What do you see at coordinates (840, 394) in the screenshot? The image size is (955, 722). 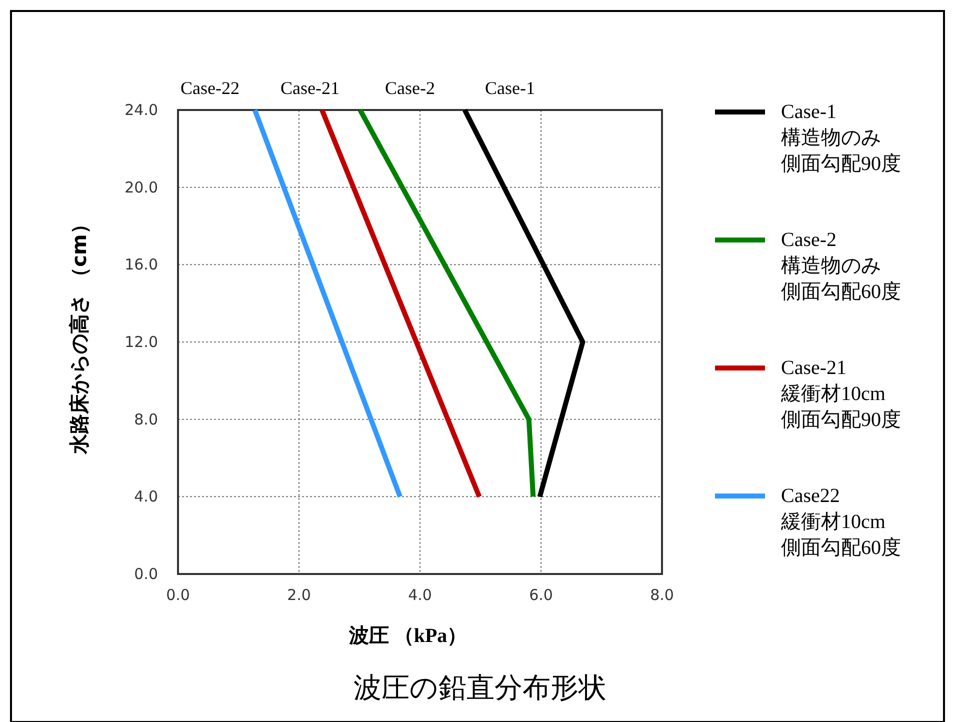 I see `legend-label: Case-21 緩衝材10cm側面勾配90度` at bounding box center [840, 394].